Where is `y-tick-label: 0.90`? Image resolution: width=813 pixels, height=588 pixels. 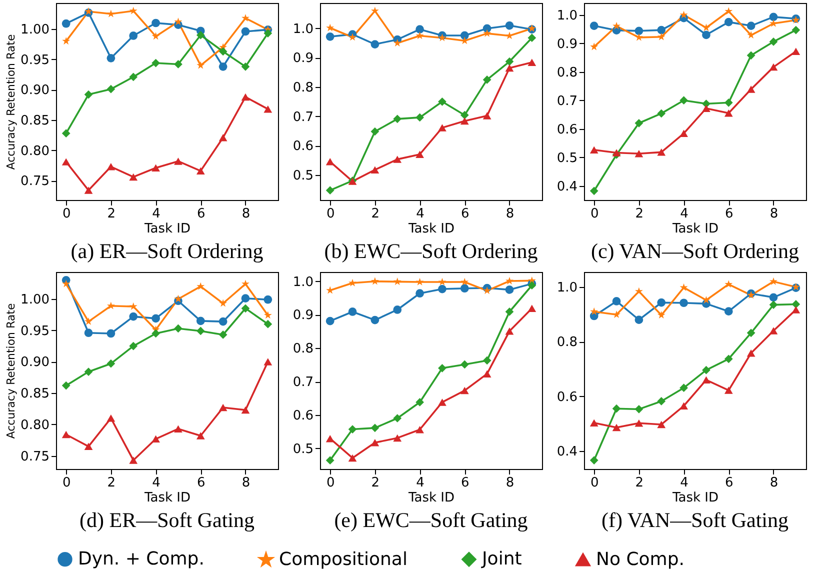
y-tick-label: 0.90 is located at coordinates (35, 362).